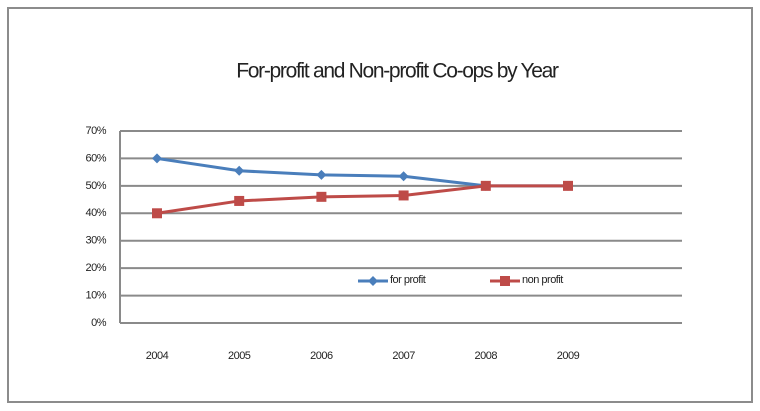  I want to click on x-tick-label: 2004, so click(157, 356).